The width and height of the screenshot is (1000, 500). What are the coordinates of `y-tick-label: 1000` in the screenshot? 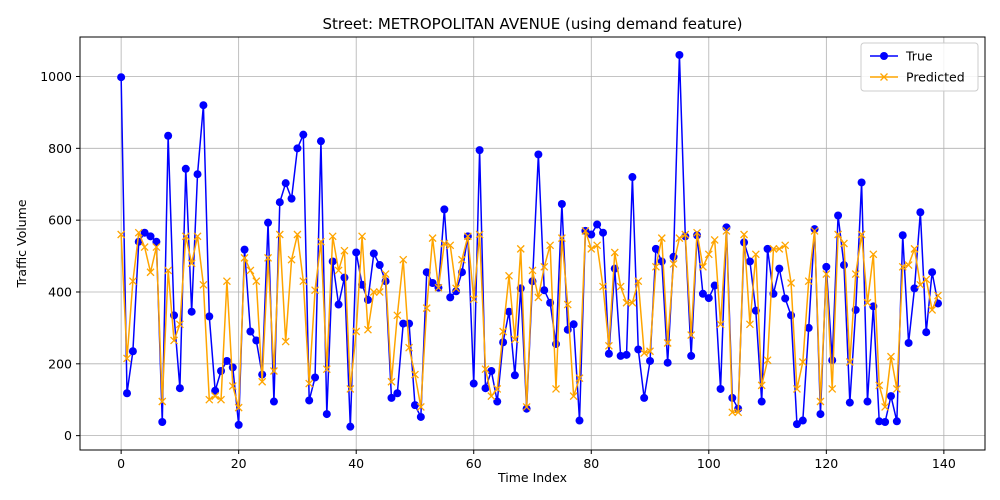 It's located at (56, 76).